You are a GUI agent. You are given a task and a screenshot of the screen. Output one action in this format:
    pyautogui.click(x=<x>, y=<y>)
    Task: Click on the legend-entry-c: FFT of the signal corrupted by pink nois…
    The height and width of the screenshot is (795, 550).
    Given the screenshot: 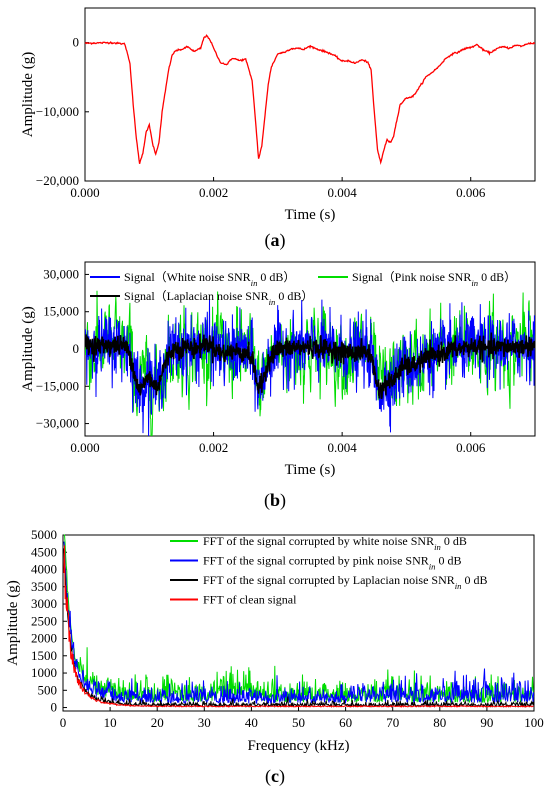 What is the action you would take?
    pyautogui.click(x=332, y=563)
    